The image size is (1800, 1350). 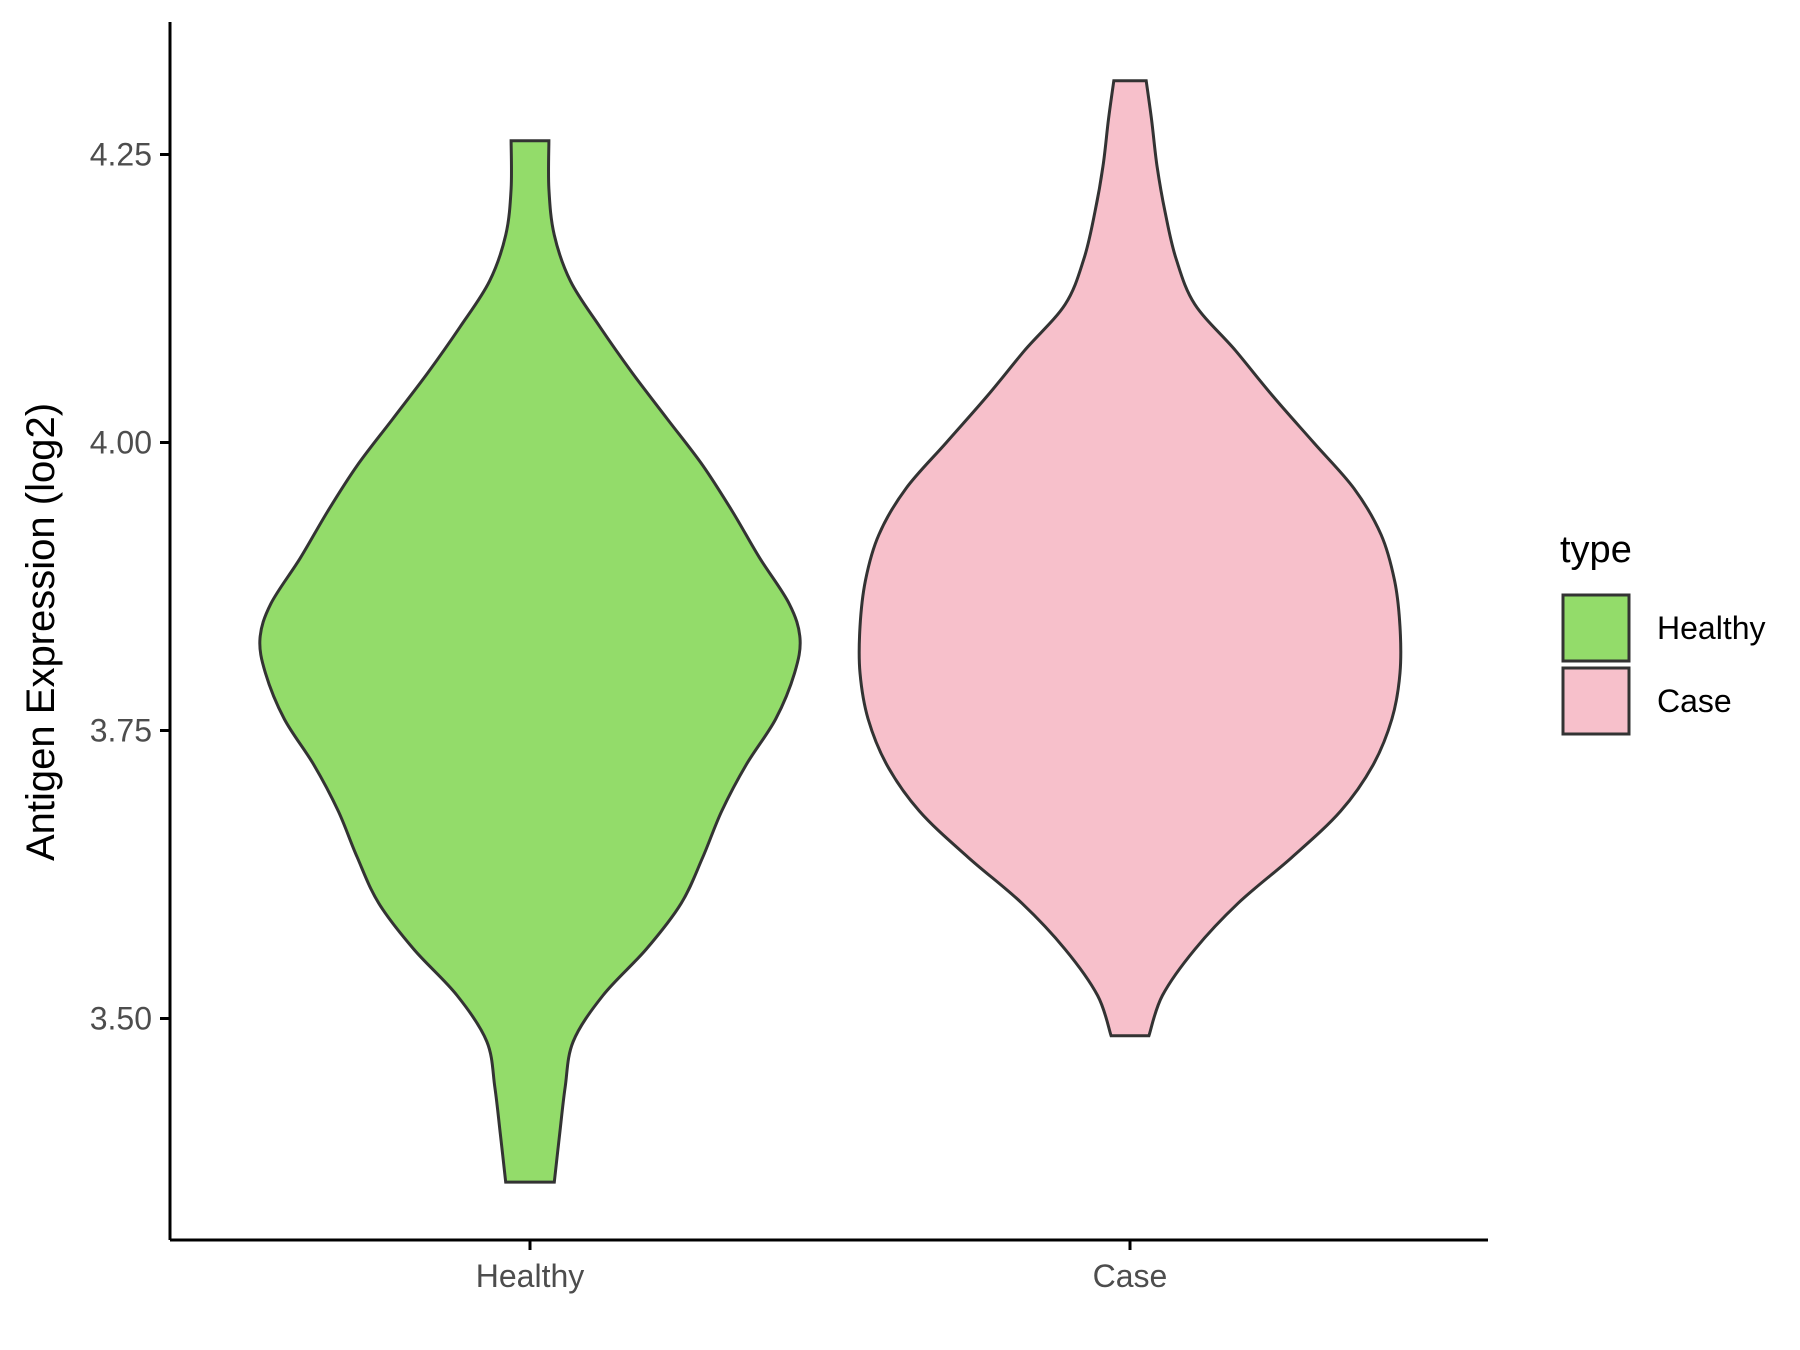 I want to click on y-tick-label: 4.25, so click(x=121, y=155).